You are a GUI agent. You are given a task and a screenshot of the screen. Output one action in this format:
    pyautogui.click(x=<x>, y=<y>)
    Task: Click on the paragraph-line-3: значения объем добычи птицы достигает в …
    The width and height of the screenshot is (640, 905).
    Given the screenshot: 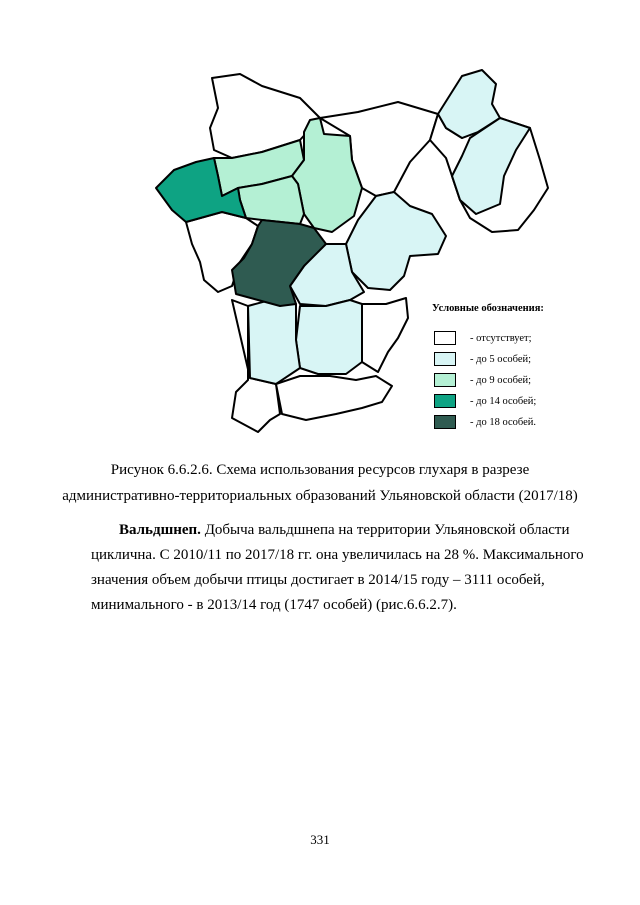 What is the action you would take?
    pyautogui.click(x=318, y=580)
    